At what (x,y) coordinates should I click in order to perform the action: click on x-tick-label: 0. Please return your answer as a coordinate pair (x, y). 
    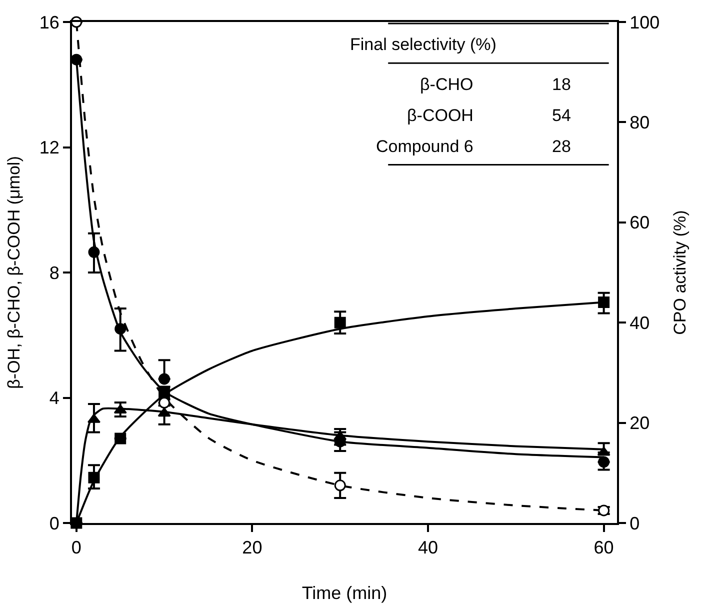
    Looking at the image, I should click on (76, 548).